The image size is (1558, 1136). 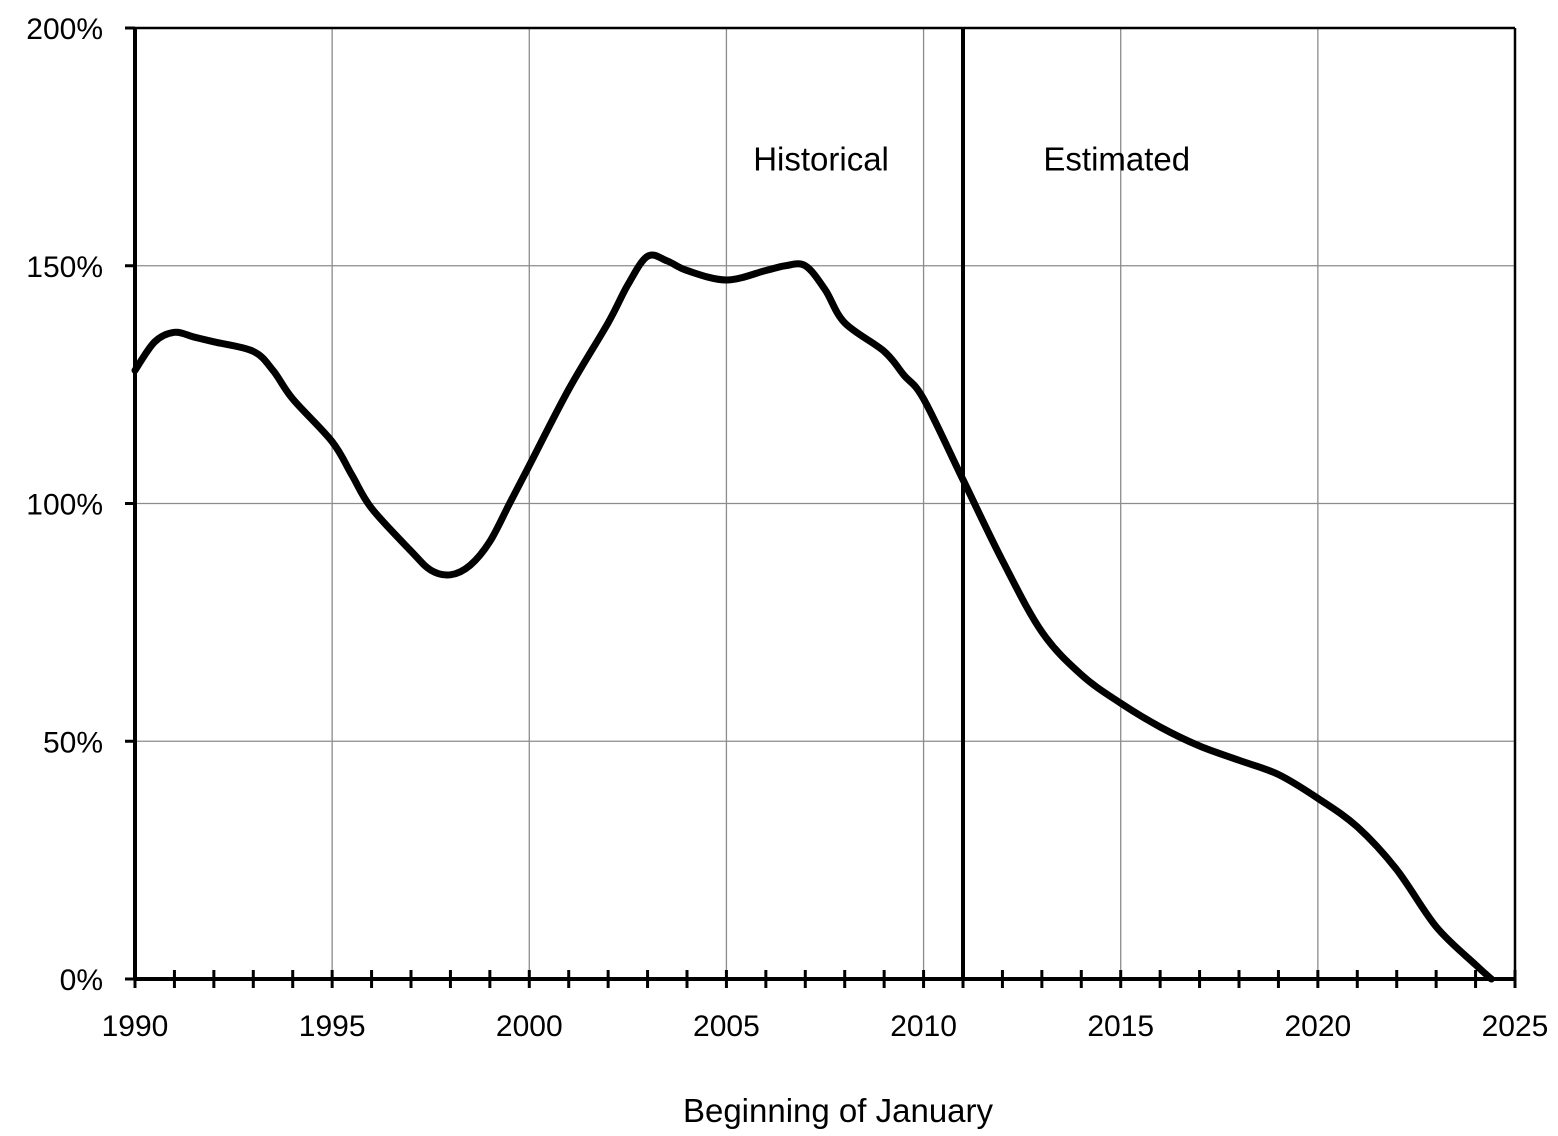 What do you see at coordinates (135, 1026) in the screenshot?
I see `x-tick-label-1990: 1990` at bounding box center [135, 1026].